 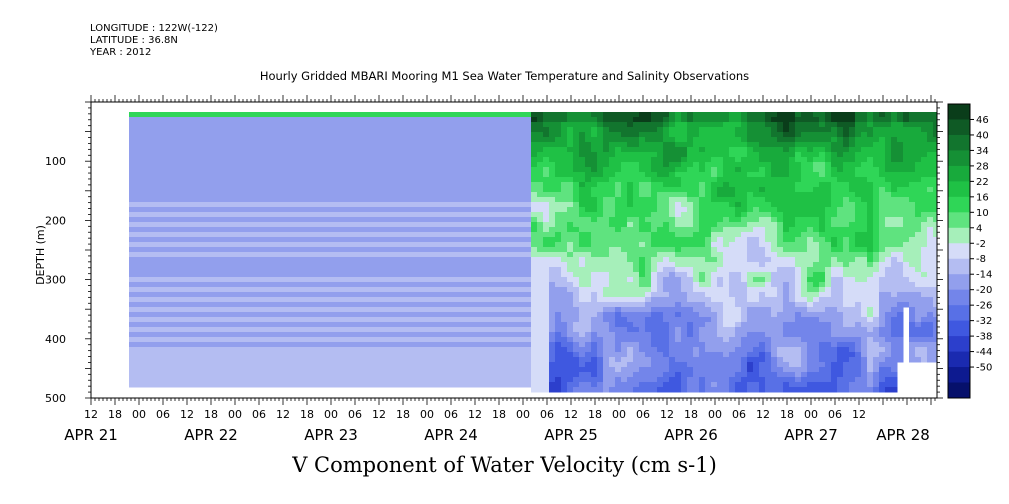 I want to click on colorbar-label: -50, so click(x=984, y=368).